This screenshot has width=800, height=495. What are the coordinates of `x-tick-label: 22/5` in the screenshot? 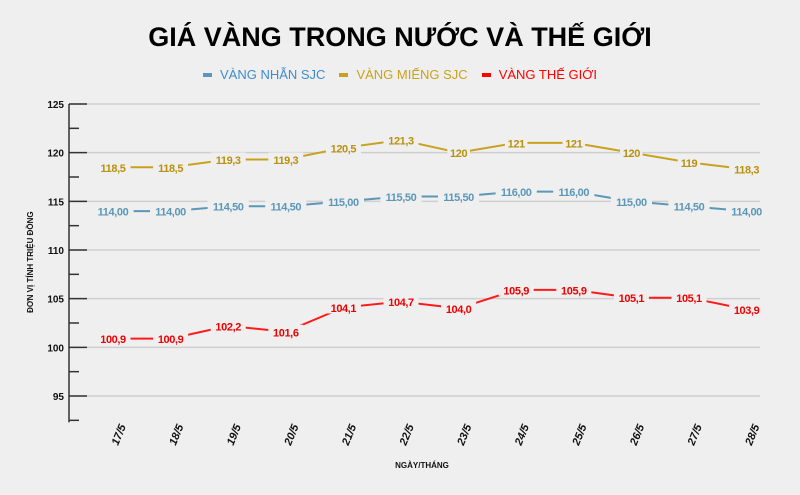 It's located at (407, 435).